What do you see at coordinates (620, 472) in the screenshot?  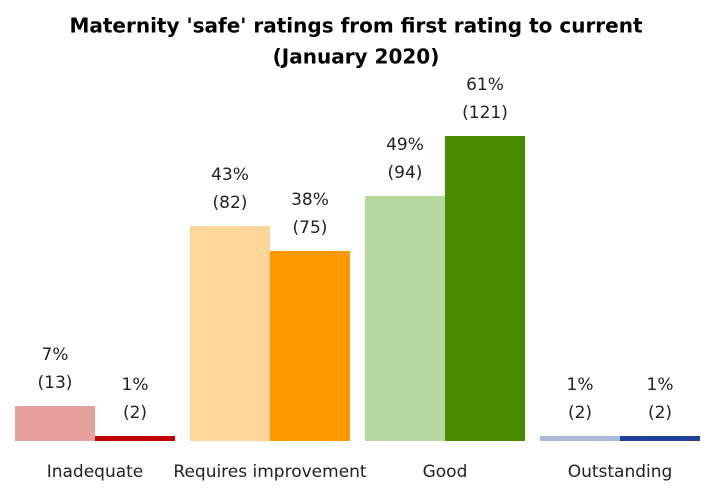 I see `x-tick-label: Outstanding` at bounding box center [620, 472].